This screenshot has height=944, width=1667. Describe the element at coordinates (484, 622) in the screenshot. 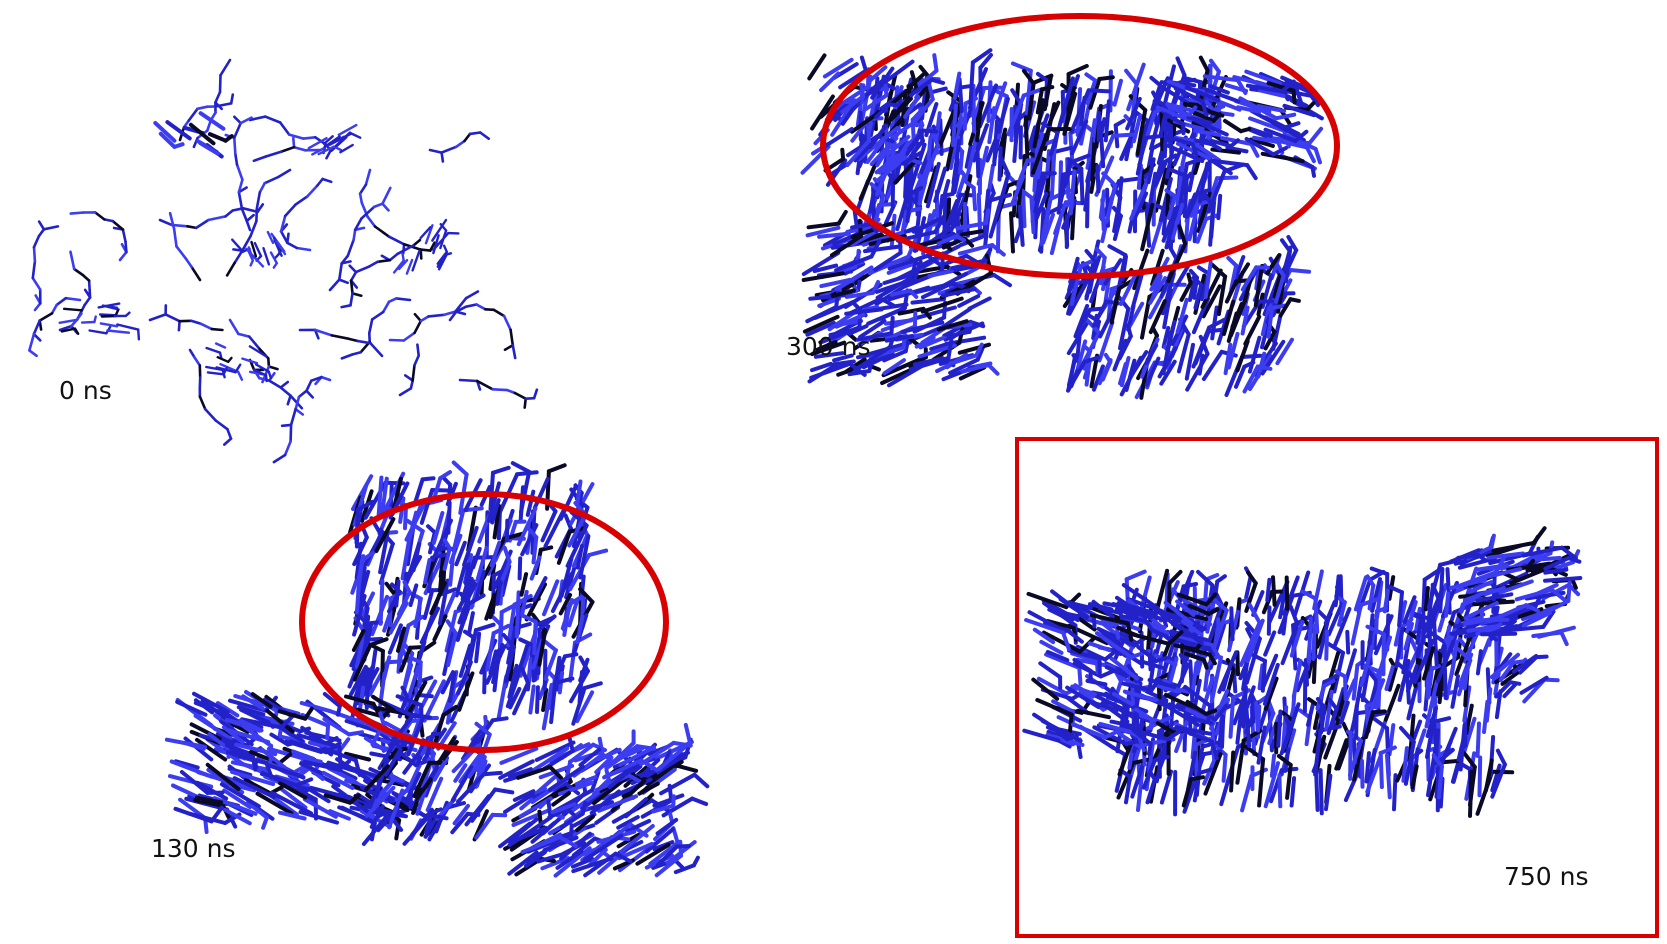

I see `highlight-ellipse-130ns` at that location.